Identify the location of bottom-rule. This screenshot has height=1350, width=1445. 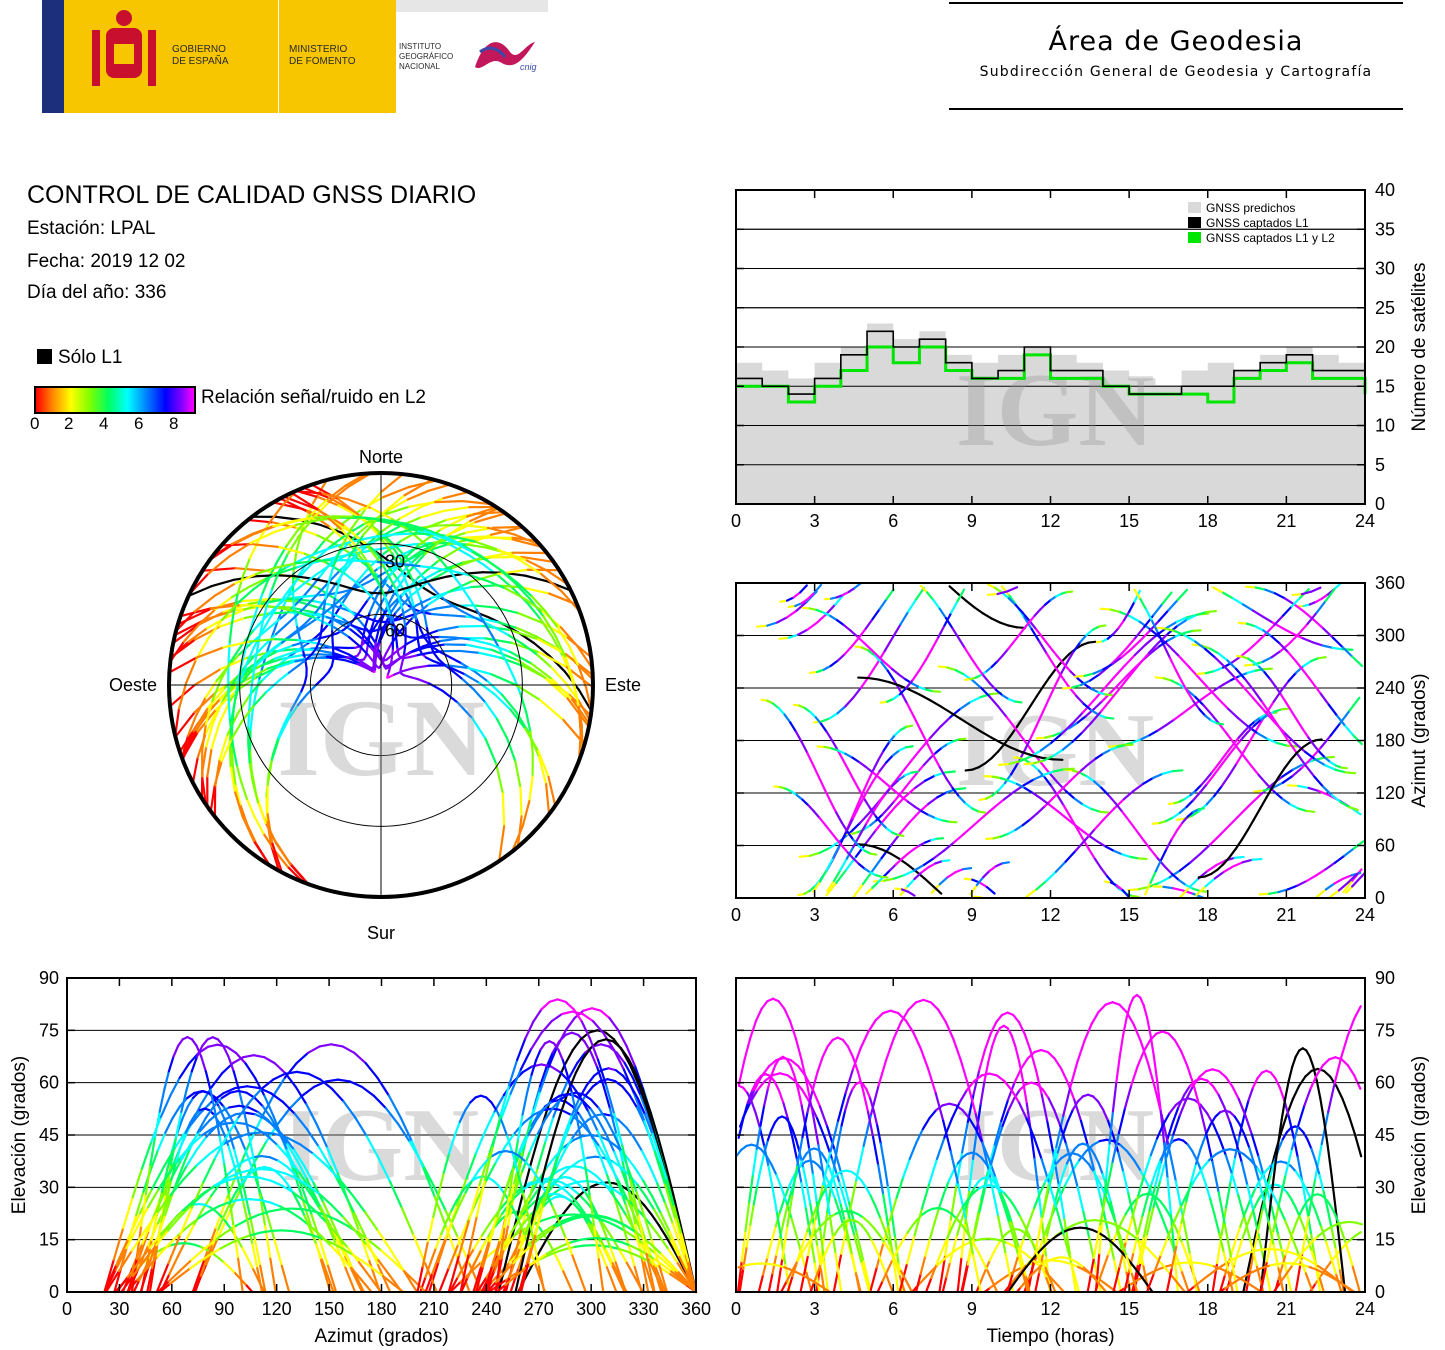
(1176, 109).